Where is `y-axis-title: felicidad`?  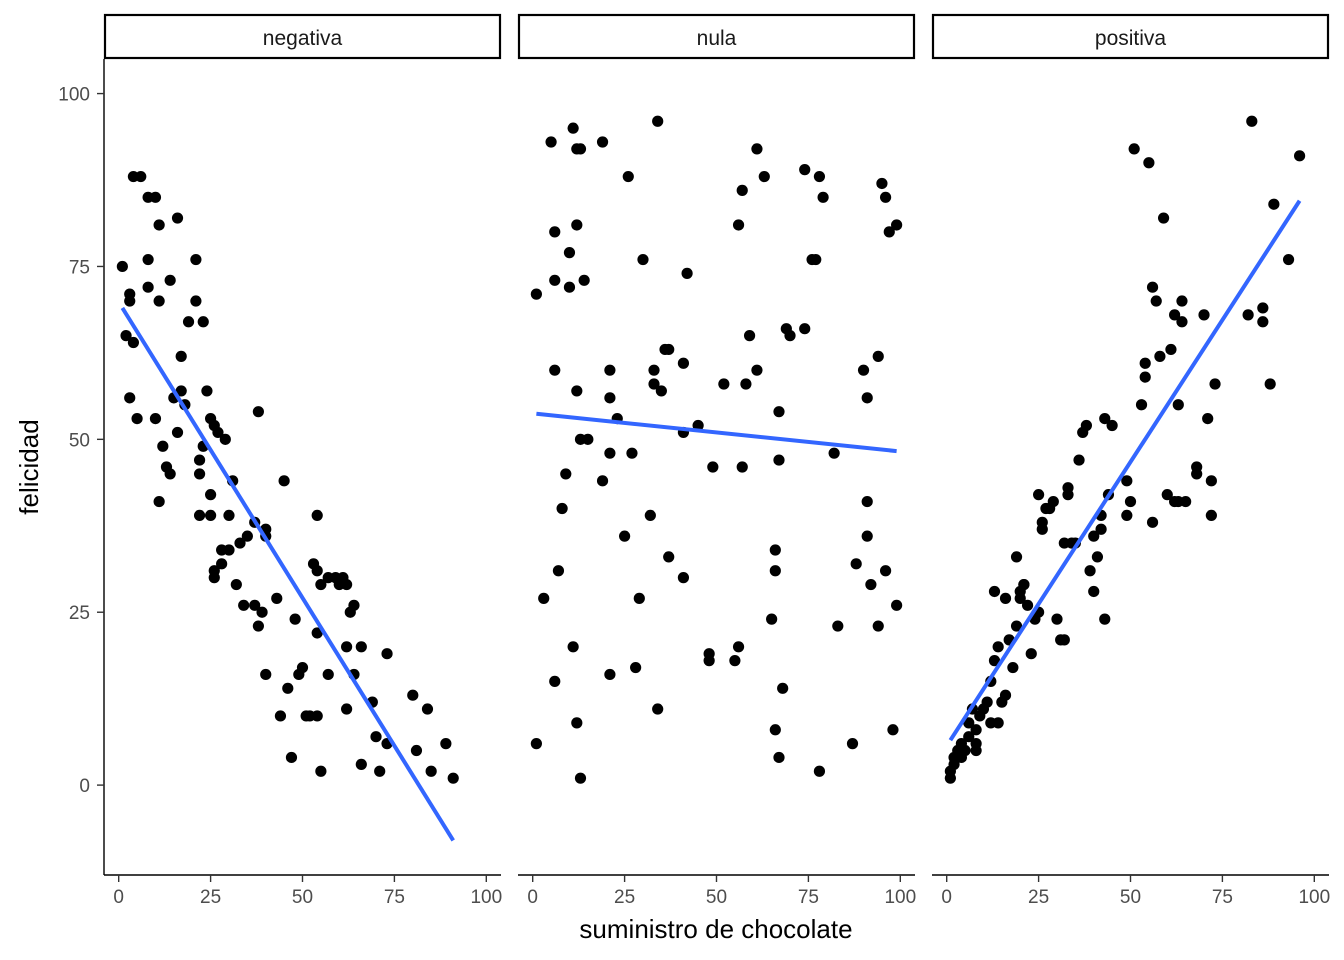 y-axis-title: felicidad is located at coordinates (29, 466).